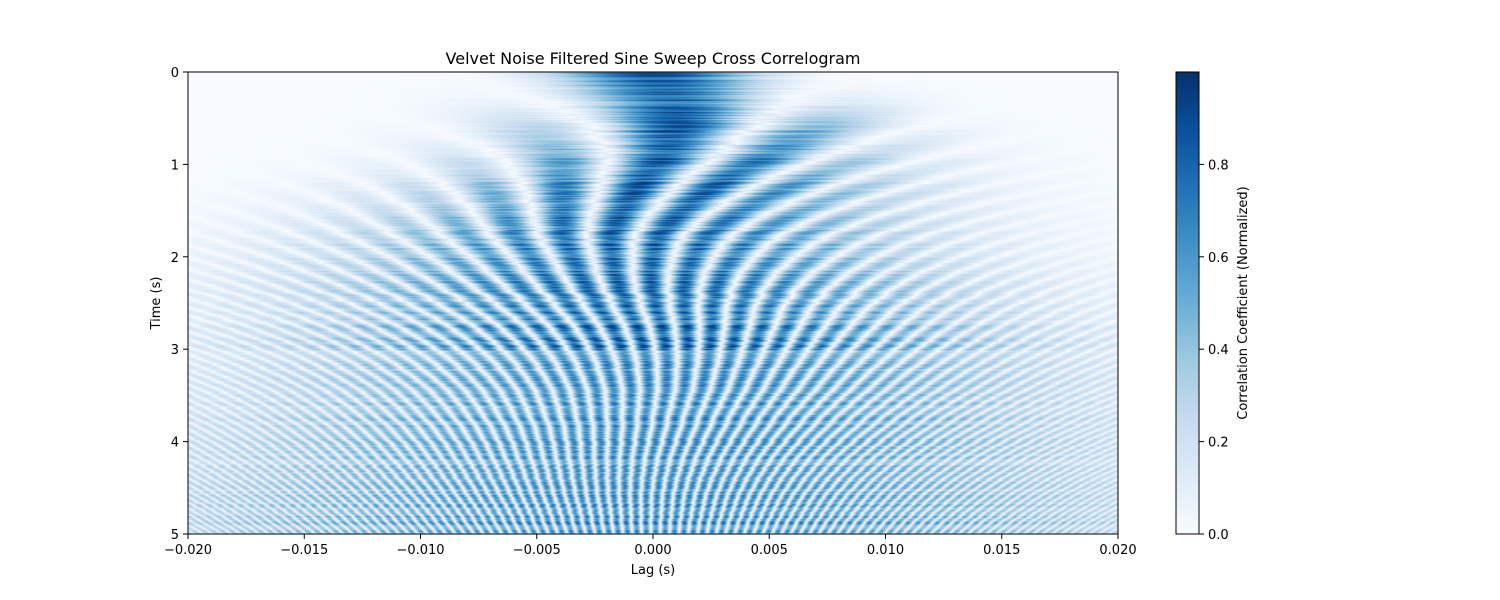  What do you see at coordinates (1187, 303) in the screenshot?
I see `colorbar` at bounding box center [1187, 303].